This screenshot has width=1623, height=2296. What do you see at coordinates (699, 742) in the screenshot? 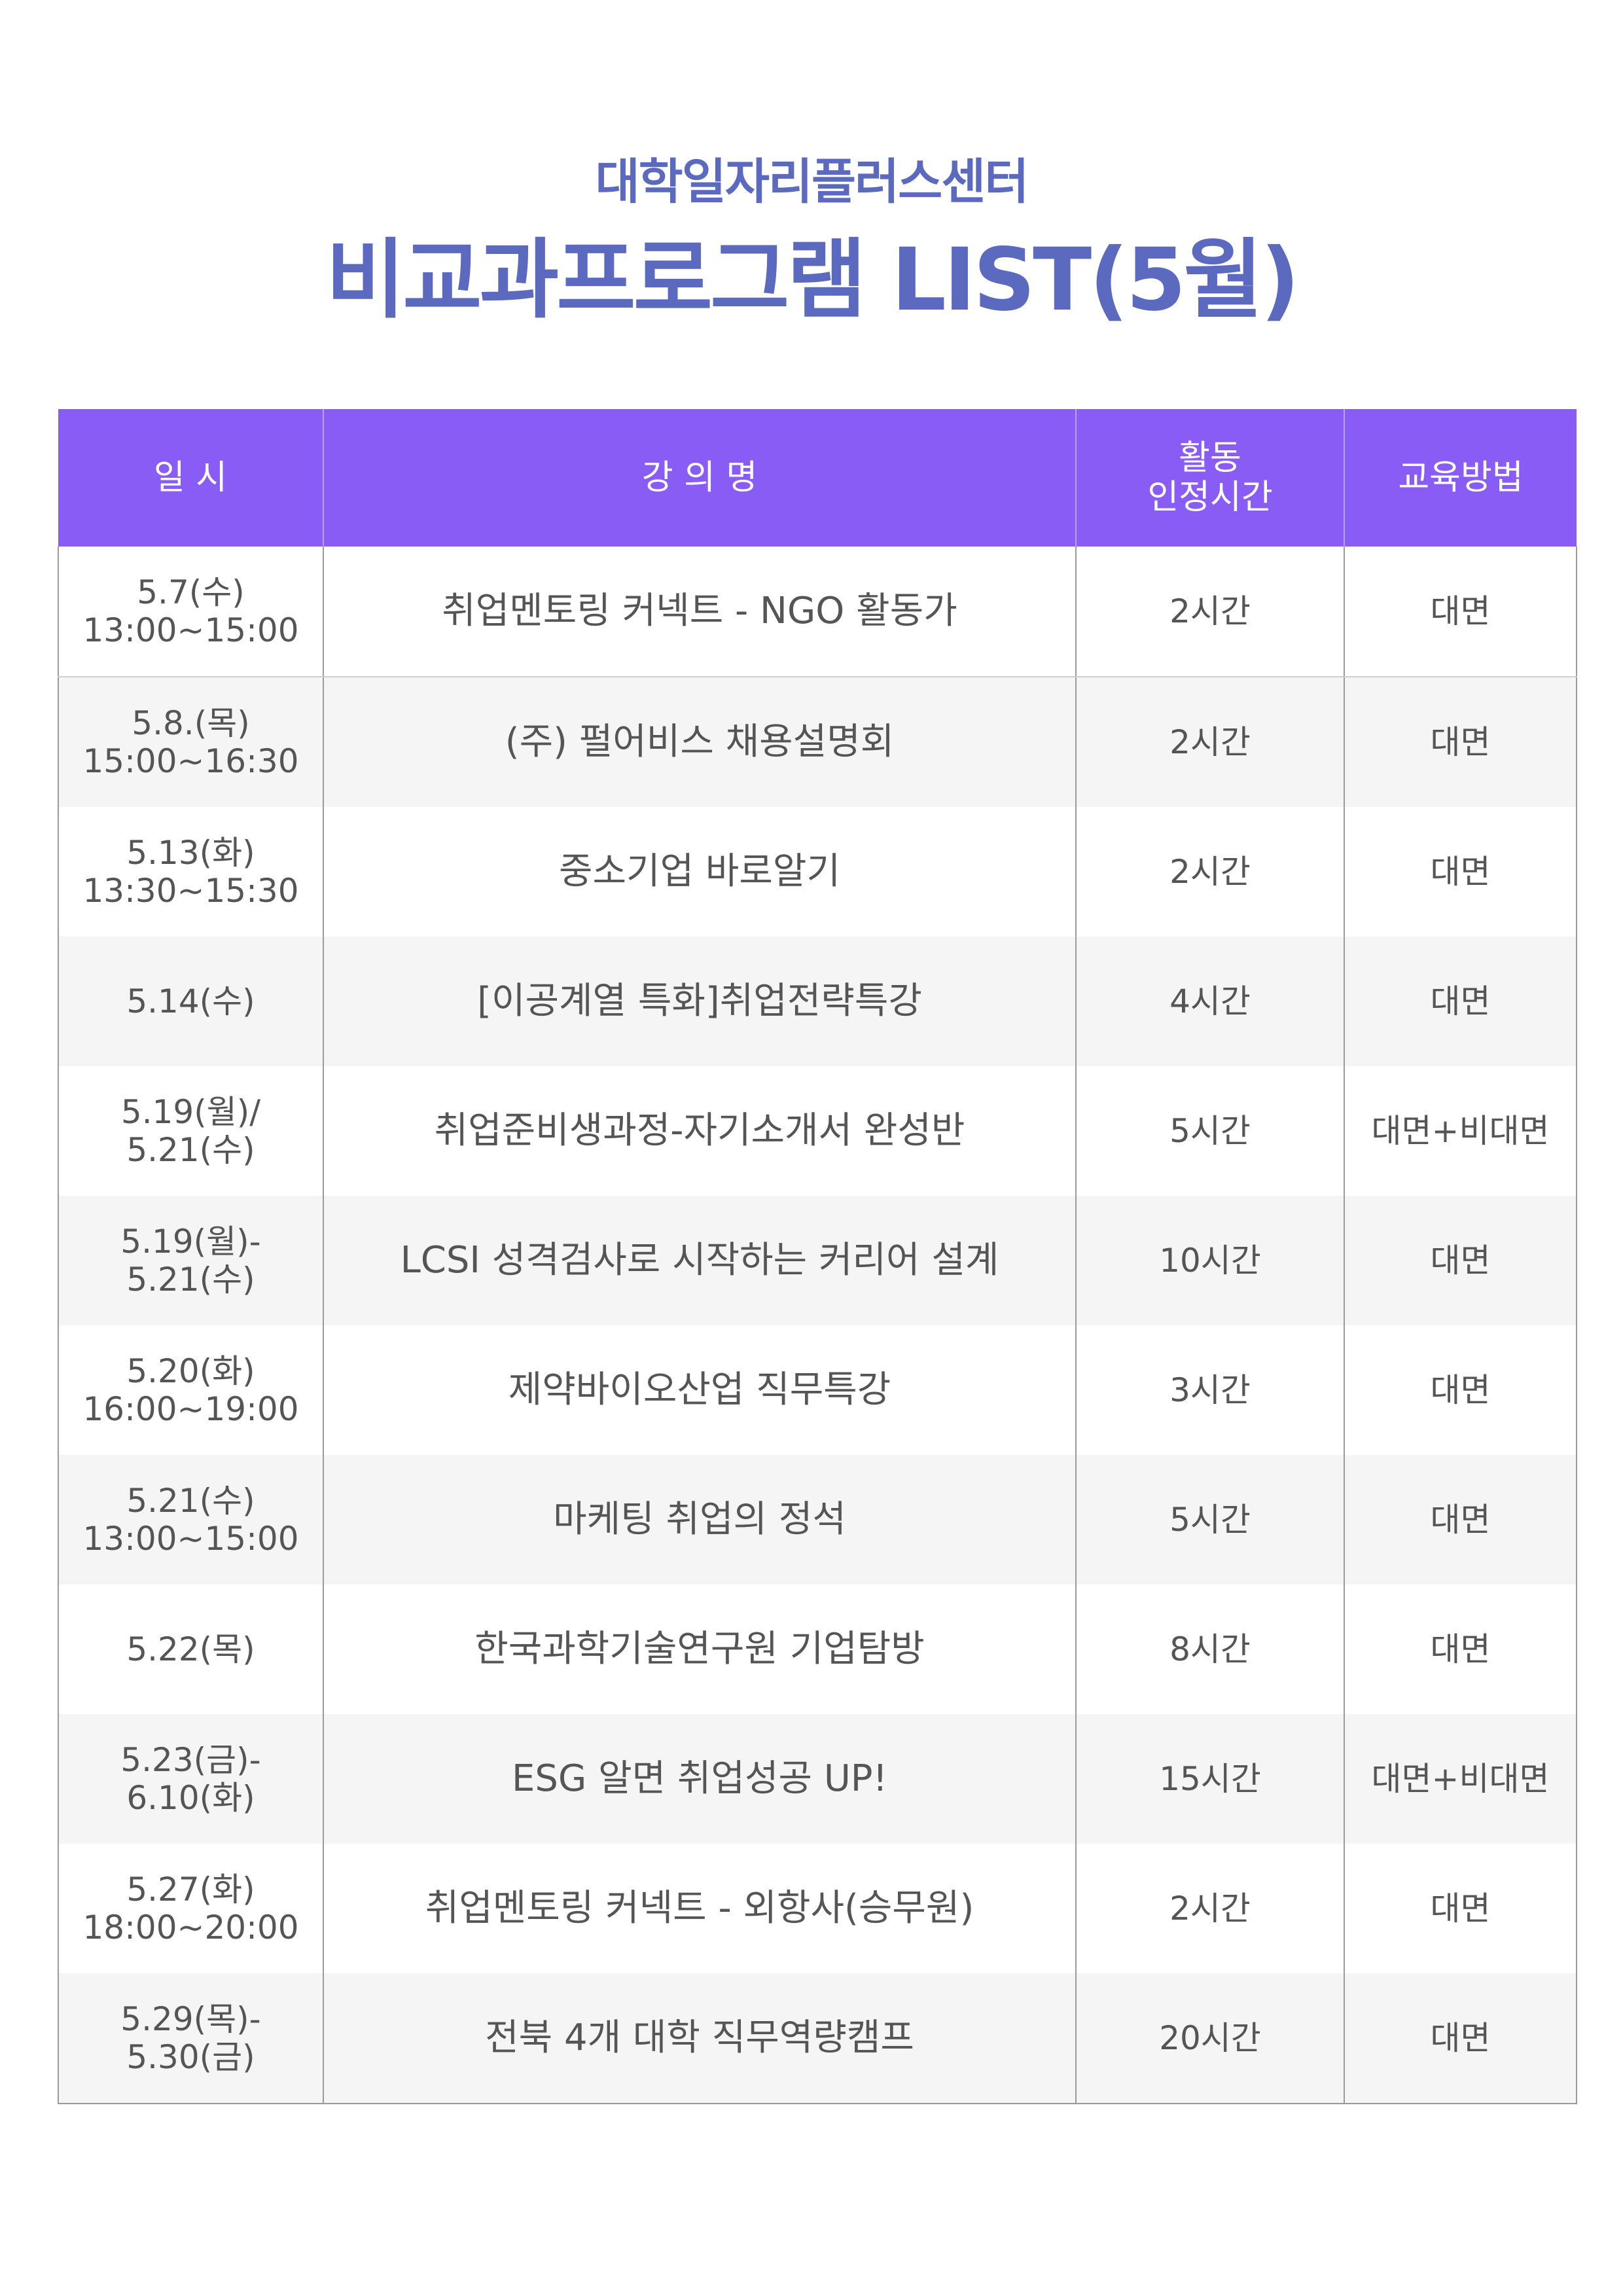
I see `cell-program-name: (주) 펄어비스 채용설명회` at bounding box center [699, 742].